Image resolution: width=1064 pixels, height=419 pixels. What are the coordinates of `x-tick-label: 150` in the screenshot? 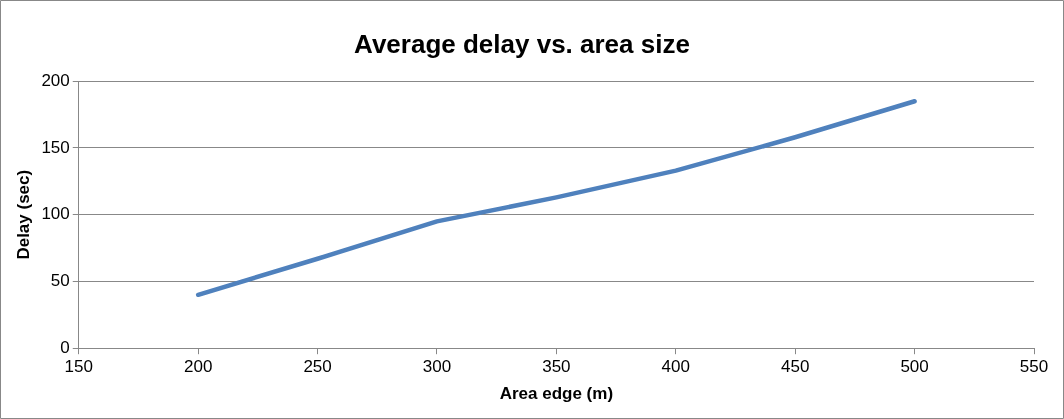 It's located at (78, 367).